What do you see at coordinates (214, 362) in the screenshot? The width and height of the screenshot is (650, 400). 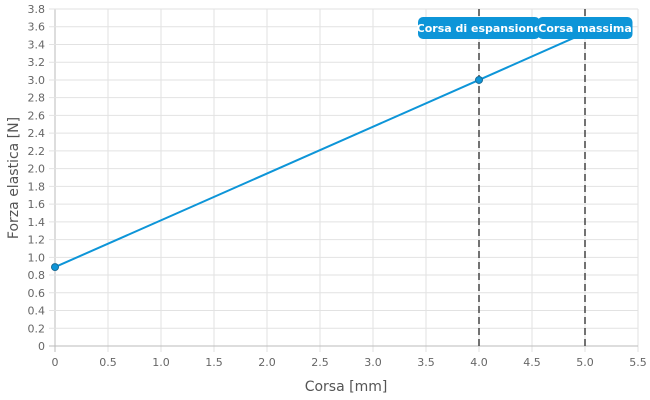 I see `x-tick-label: 1.5` at bounding box center [214, 362].